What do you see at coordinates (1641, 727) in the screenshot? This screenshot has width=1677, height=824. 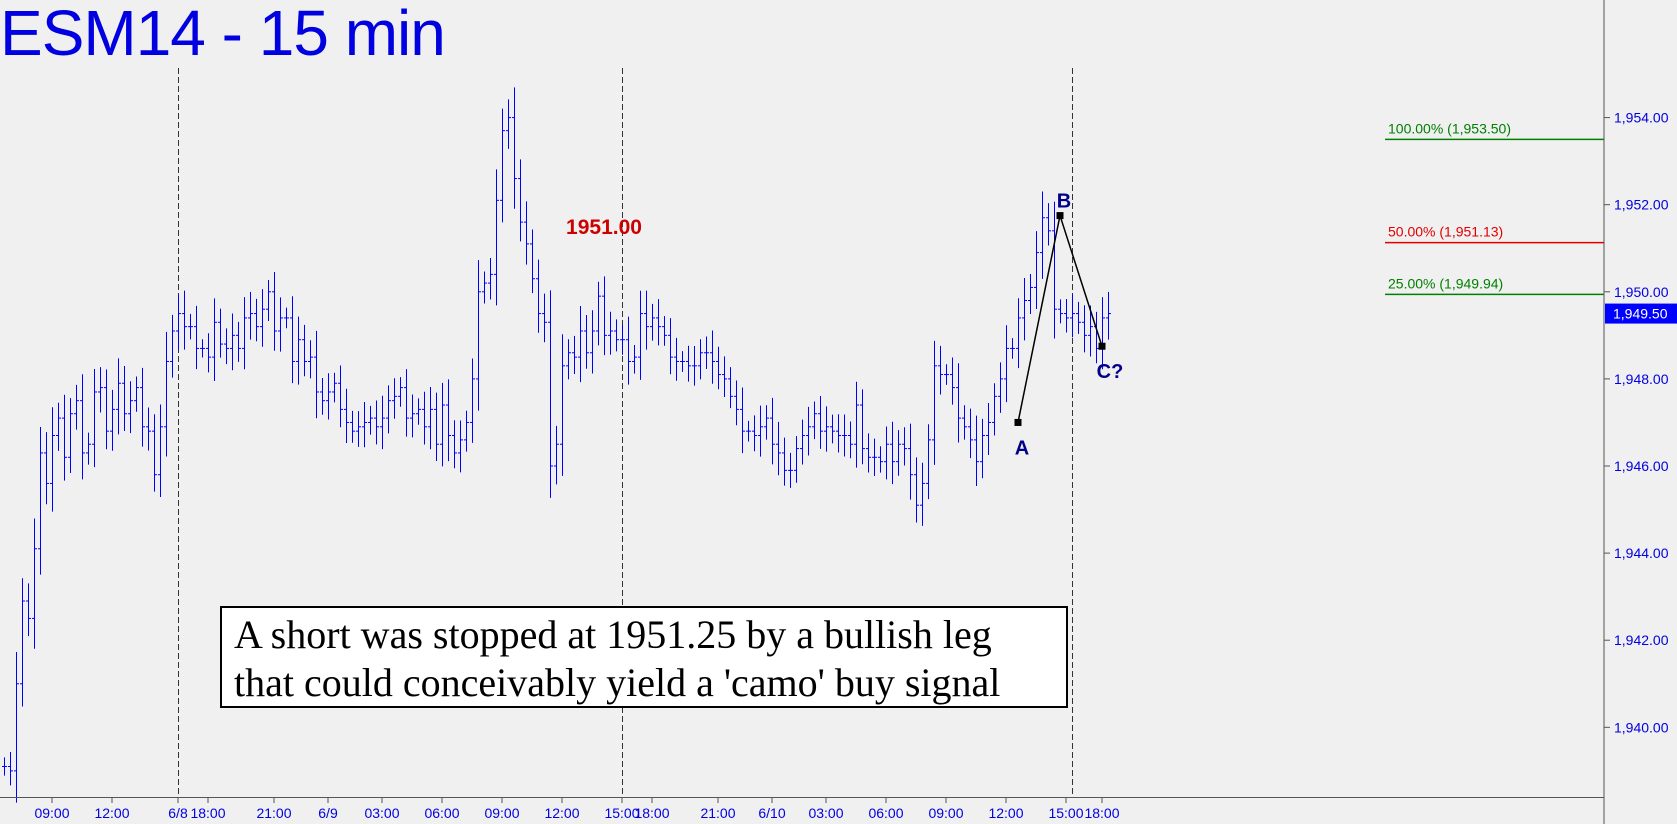 I see `y-tick-label: 1,940.00` at bounding box center [1641, 727].